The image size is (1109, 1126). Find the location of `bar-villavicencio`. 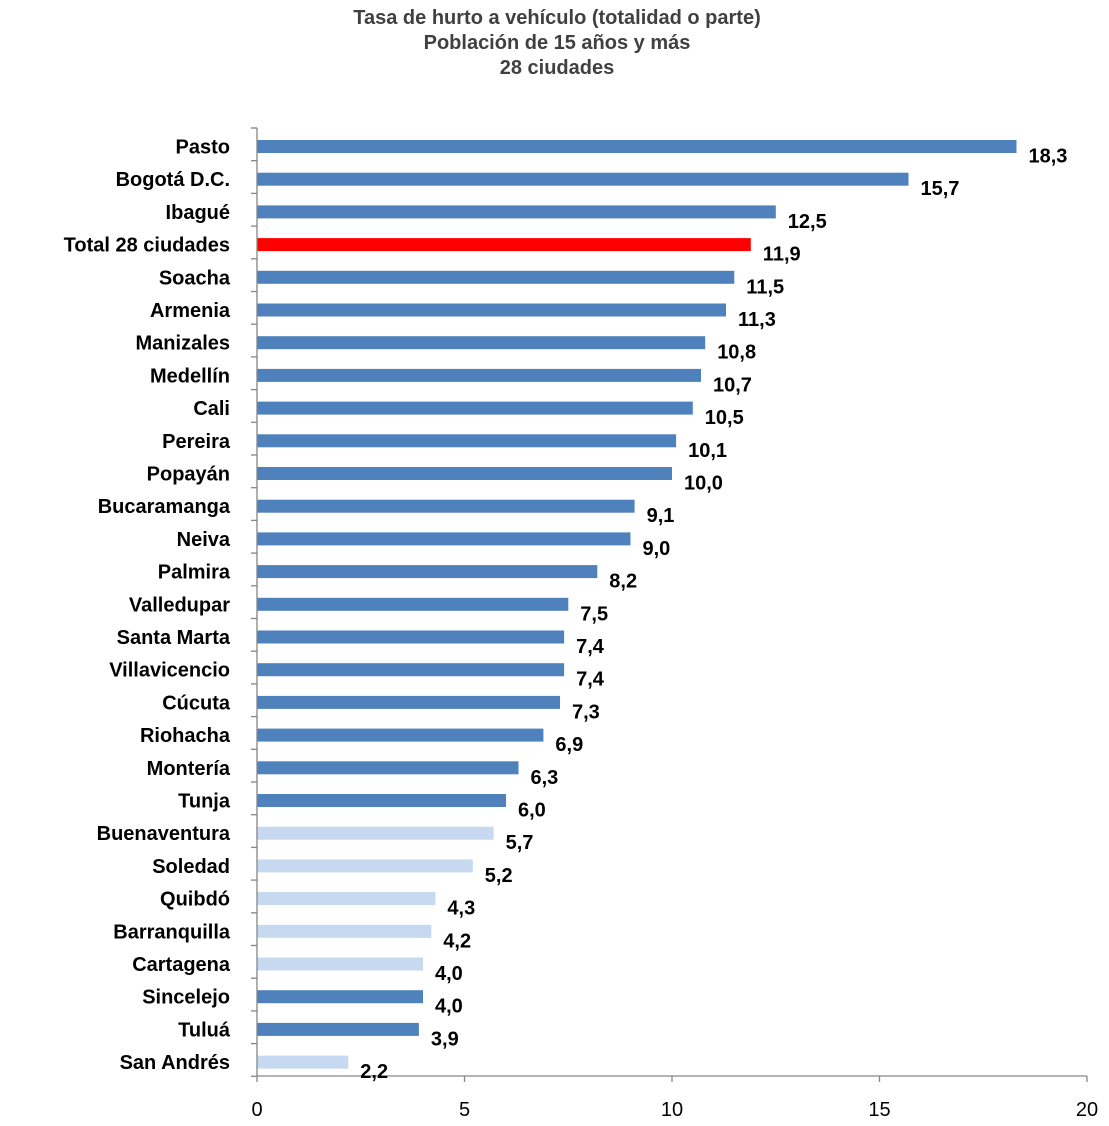

bar-villavicencio is located at coordinates (411, 670).